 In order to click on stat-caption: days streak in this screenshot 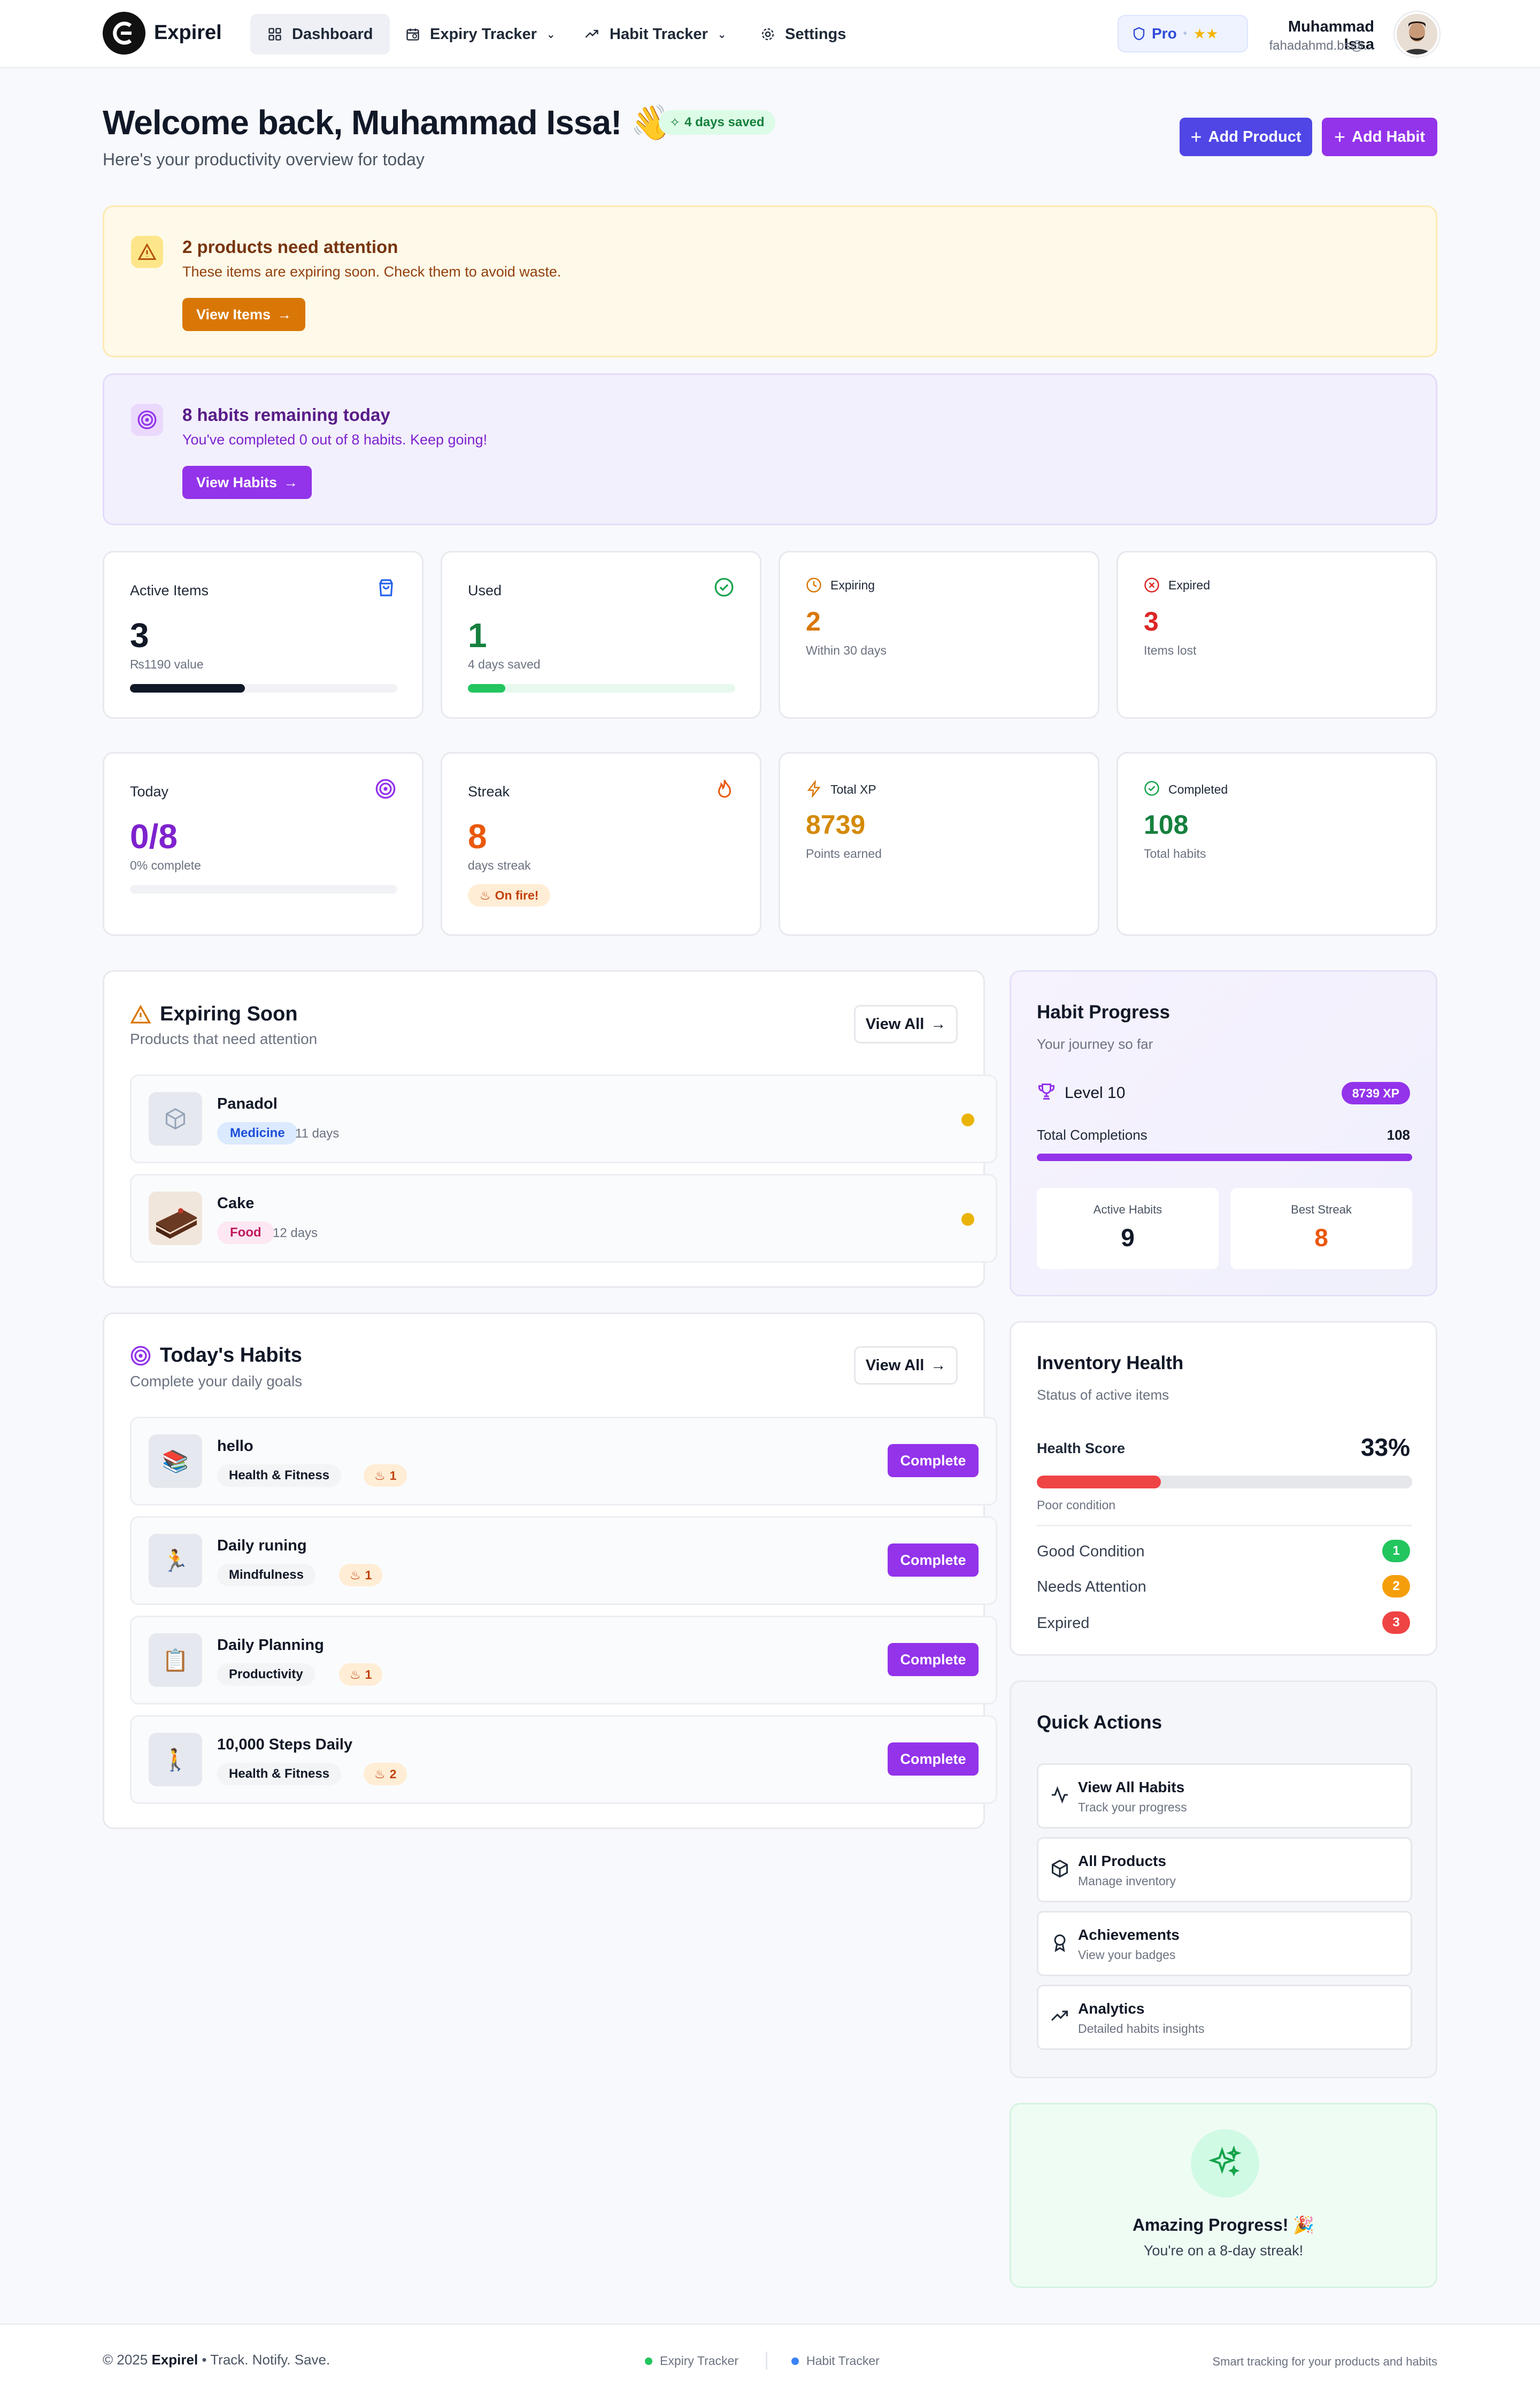, I will do `click(499, 865)`.